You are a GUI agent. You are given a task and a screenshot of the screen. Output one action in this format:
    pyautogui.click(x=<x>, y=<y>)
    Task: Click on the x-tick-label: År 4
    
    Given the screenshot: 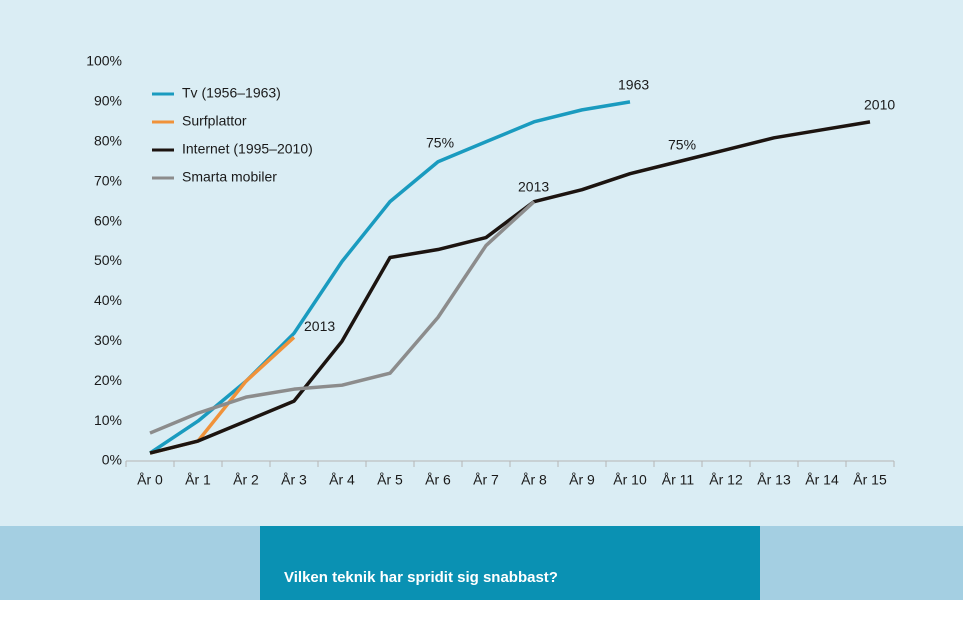 What is the action you would take?
    pyautogui.click(x=342, y=480)
    